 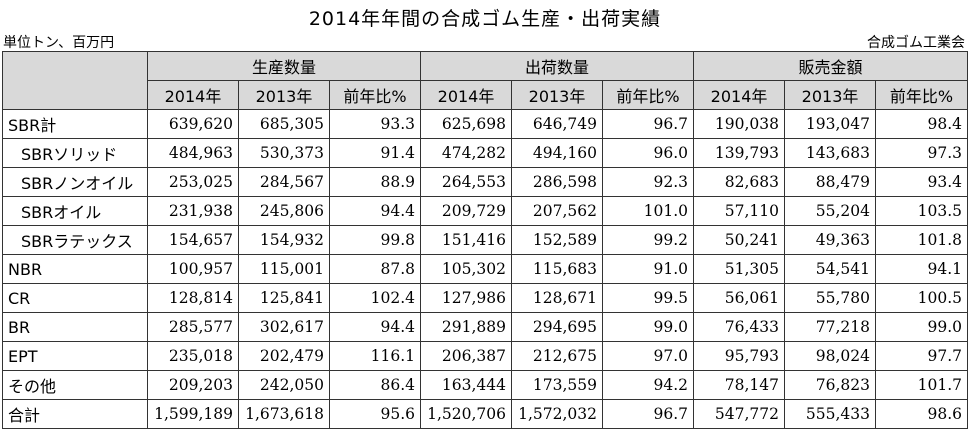 What do you see at coordinates (284, 182) in the screenshot?
I see `table-cell: 284,567` at bounding box center [284, 182].